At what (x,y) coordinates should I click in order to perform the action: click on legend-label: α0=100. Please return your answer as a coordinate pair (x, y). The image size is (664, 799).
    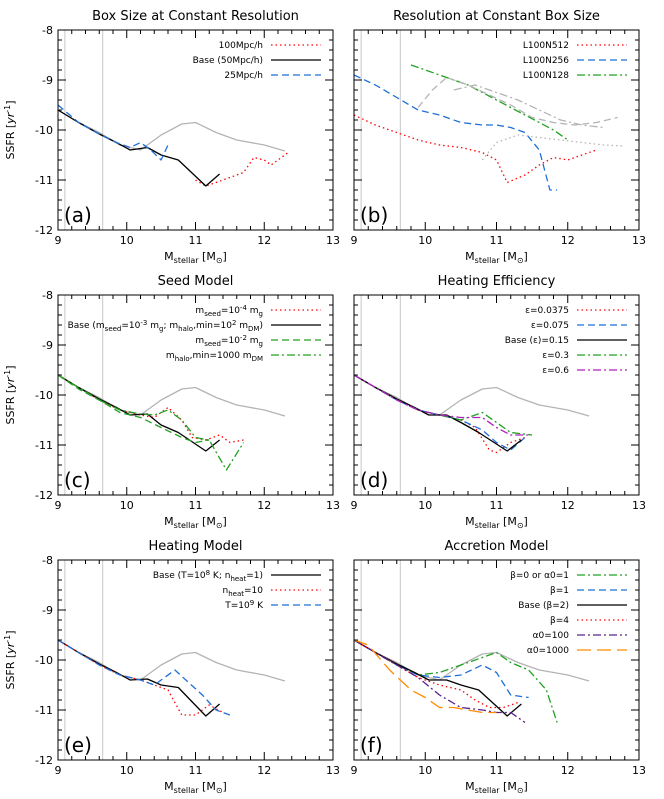
    Looking at the image, I should click on (551, 636).